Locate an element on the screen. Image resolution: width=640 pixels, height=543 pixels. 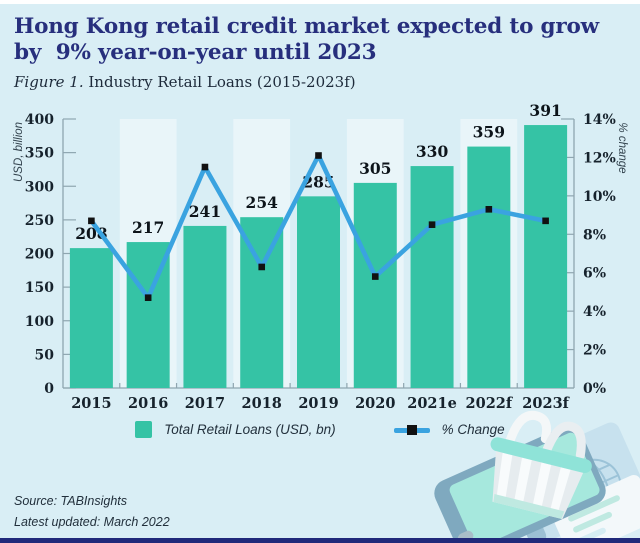
right-tick-label: 2% is located at coordinates (594, 351).